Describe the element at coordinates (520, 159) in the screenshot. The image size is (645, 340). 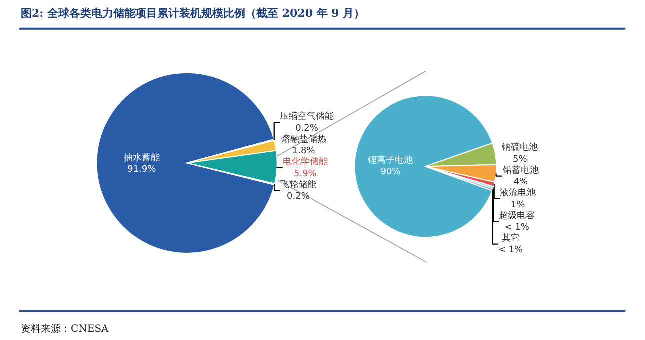
I see `data-label: 5%` at that location.